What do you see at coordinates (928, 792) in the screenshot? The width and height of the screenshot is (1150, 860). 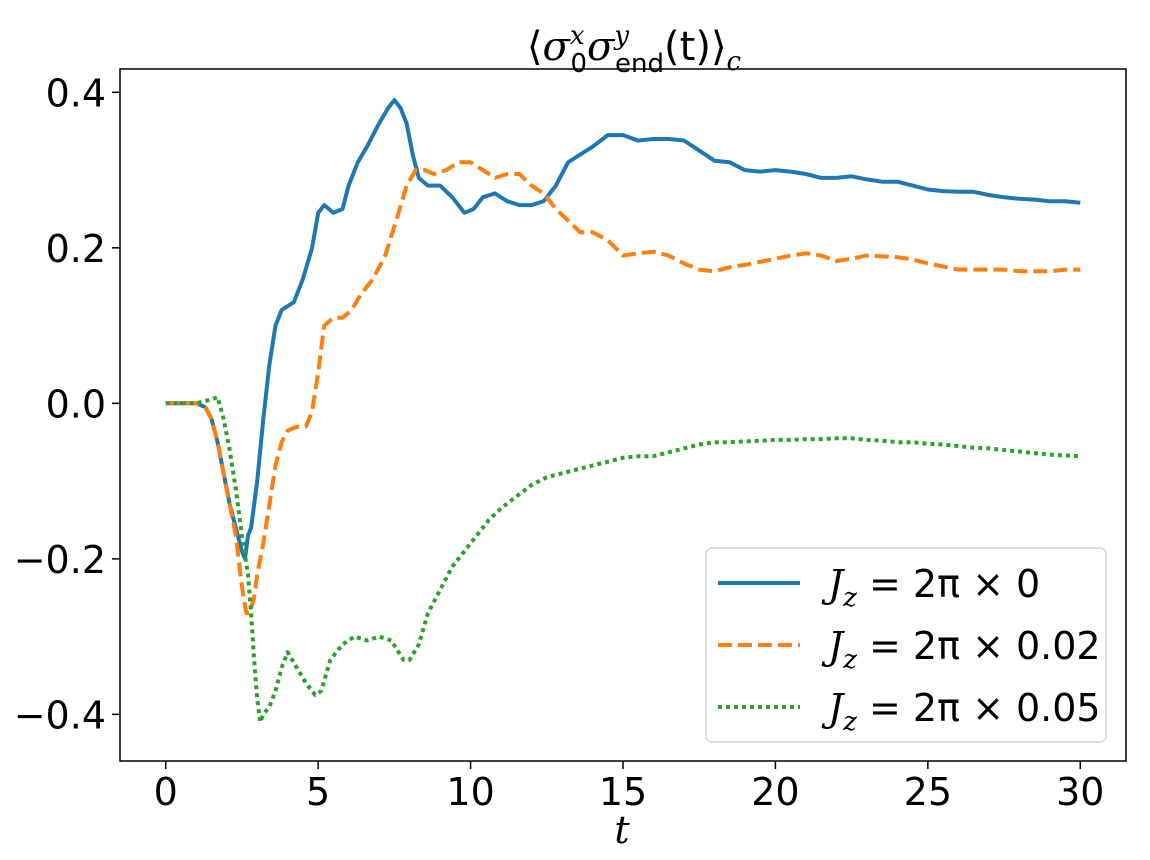 I see `x-tick-label: 25` at bounding box center [928, 792].